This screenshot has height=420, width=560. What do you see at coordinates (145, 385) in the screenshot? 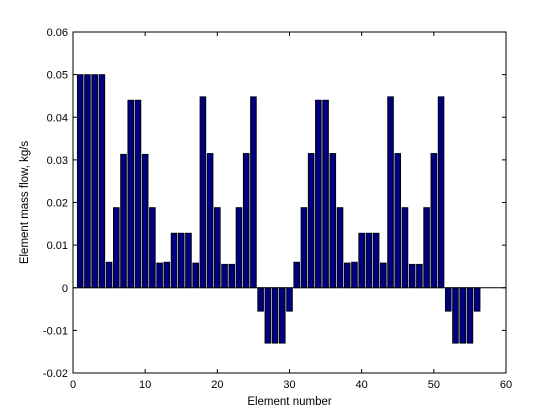
I see `x-tick-label: 10` at bounding box center [145, 385].